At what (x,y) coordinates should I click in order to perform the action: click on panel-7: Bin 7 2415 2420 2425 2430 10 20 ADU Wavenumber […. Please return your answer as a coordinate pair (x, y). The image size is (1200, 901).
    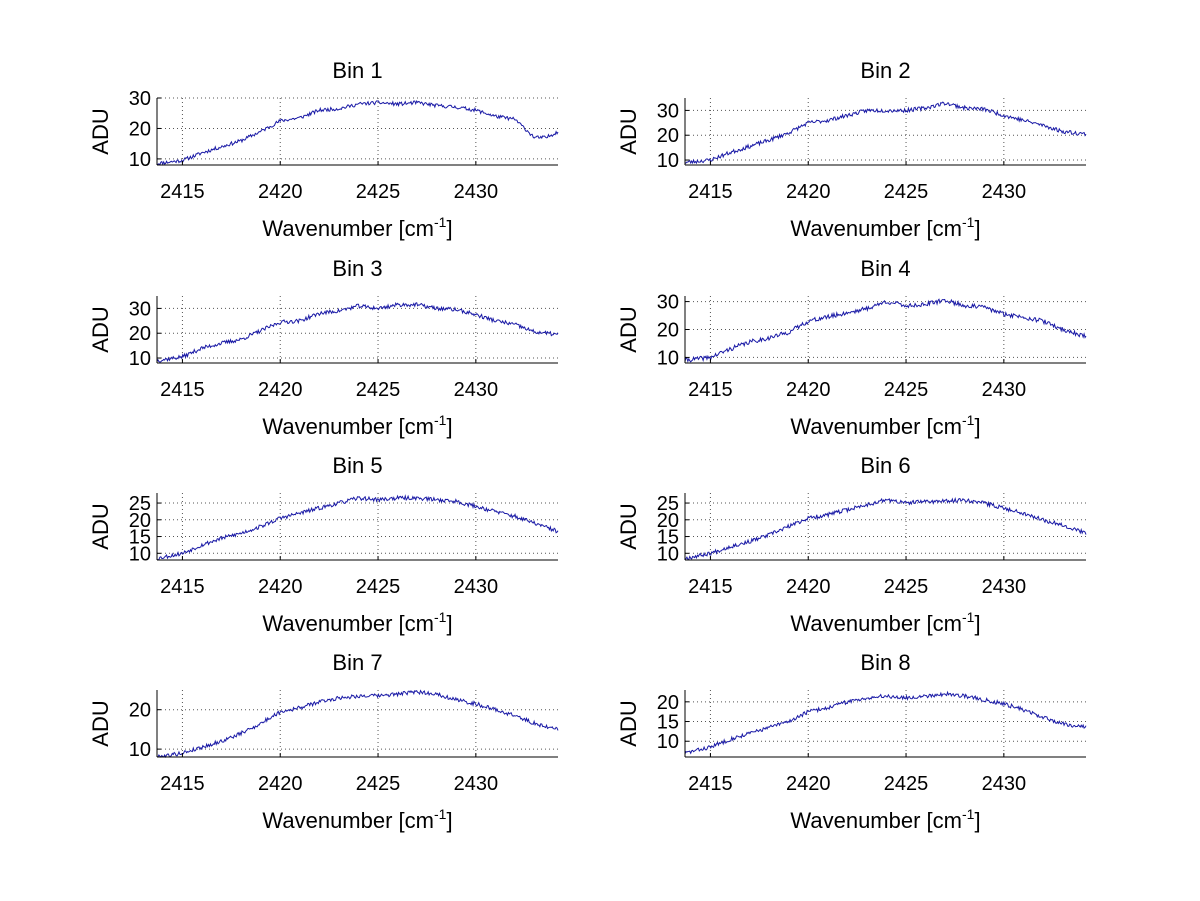
    Looking at the image, I should click on (323, 741).